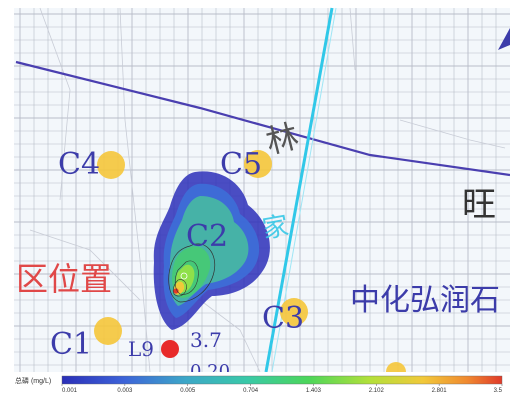  I want to click on place-label-wang: 旺, so click(479, 205).